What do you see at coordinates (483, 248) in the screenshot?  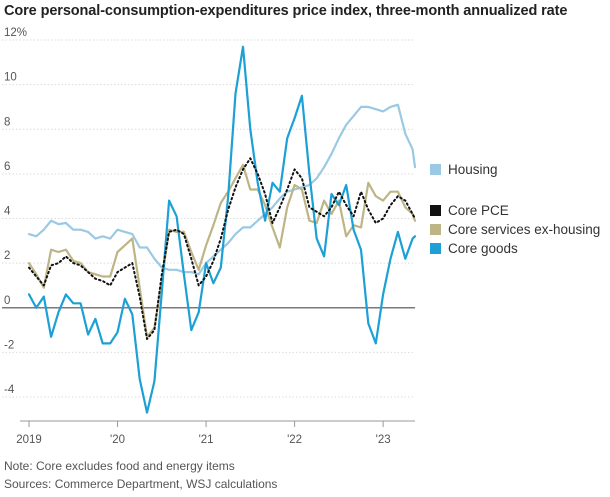 I see `legend-label-core-goods: Core goods` at bounding box center [483, 248].